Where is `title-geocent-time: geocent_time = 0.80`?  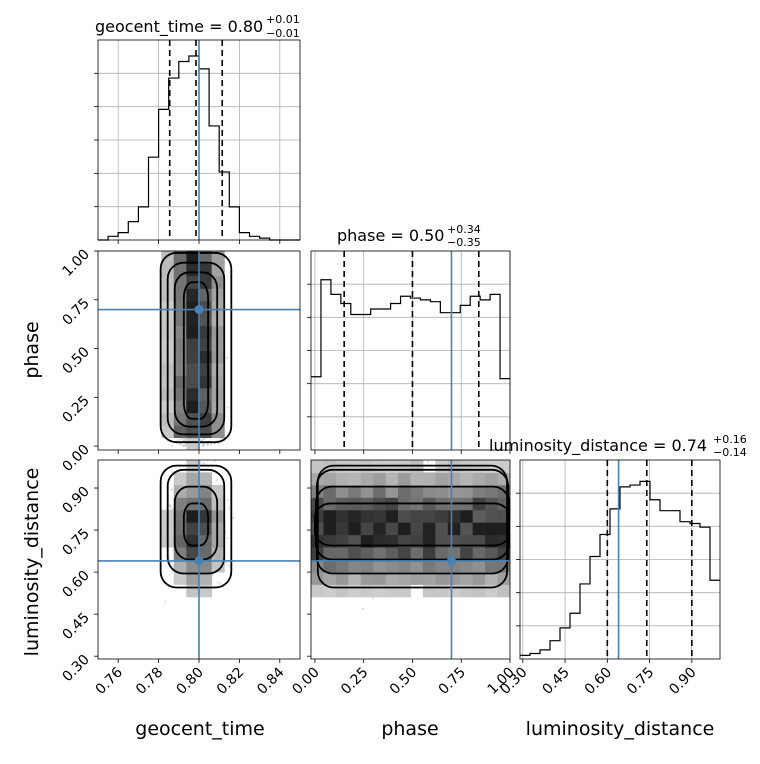 title-geocent-time: geocent_time = 0.80 is located at coordinates (179, 27).